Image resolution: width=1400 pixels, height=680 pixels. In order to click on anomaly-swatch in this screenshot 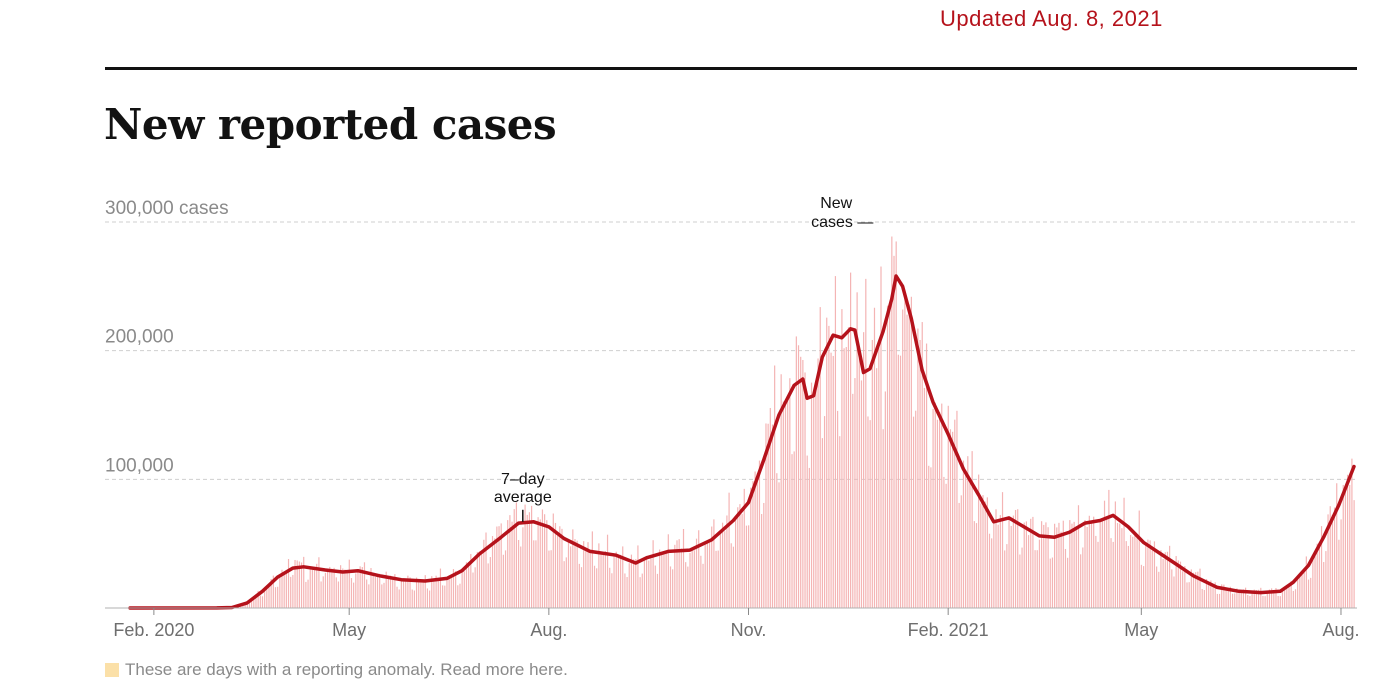, I will do `click(112, 670)`.